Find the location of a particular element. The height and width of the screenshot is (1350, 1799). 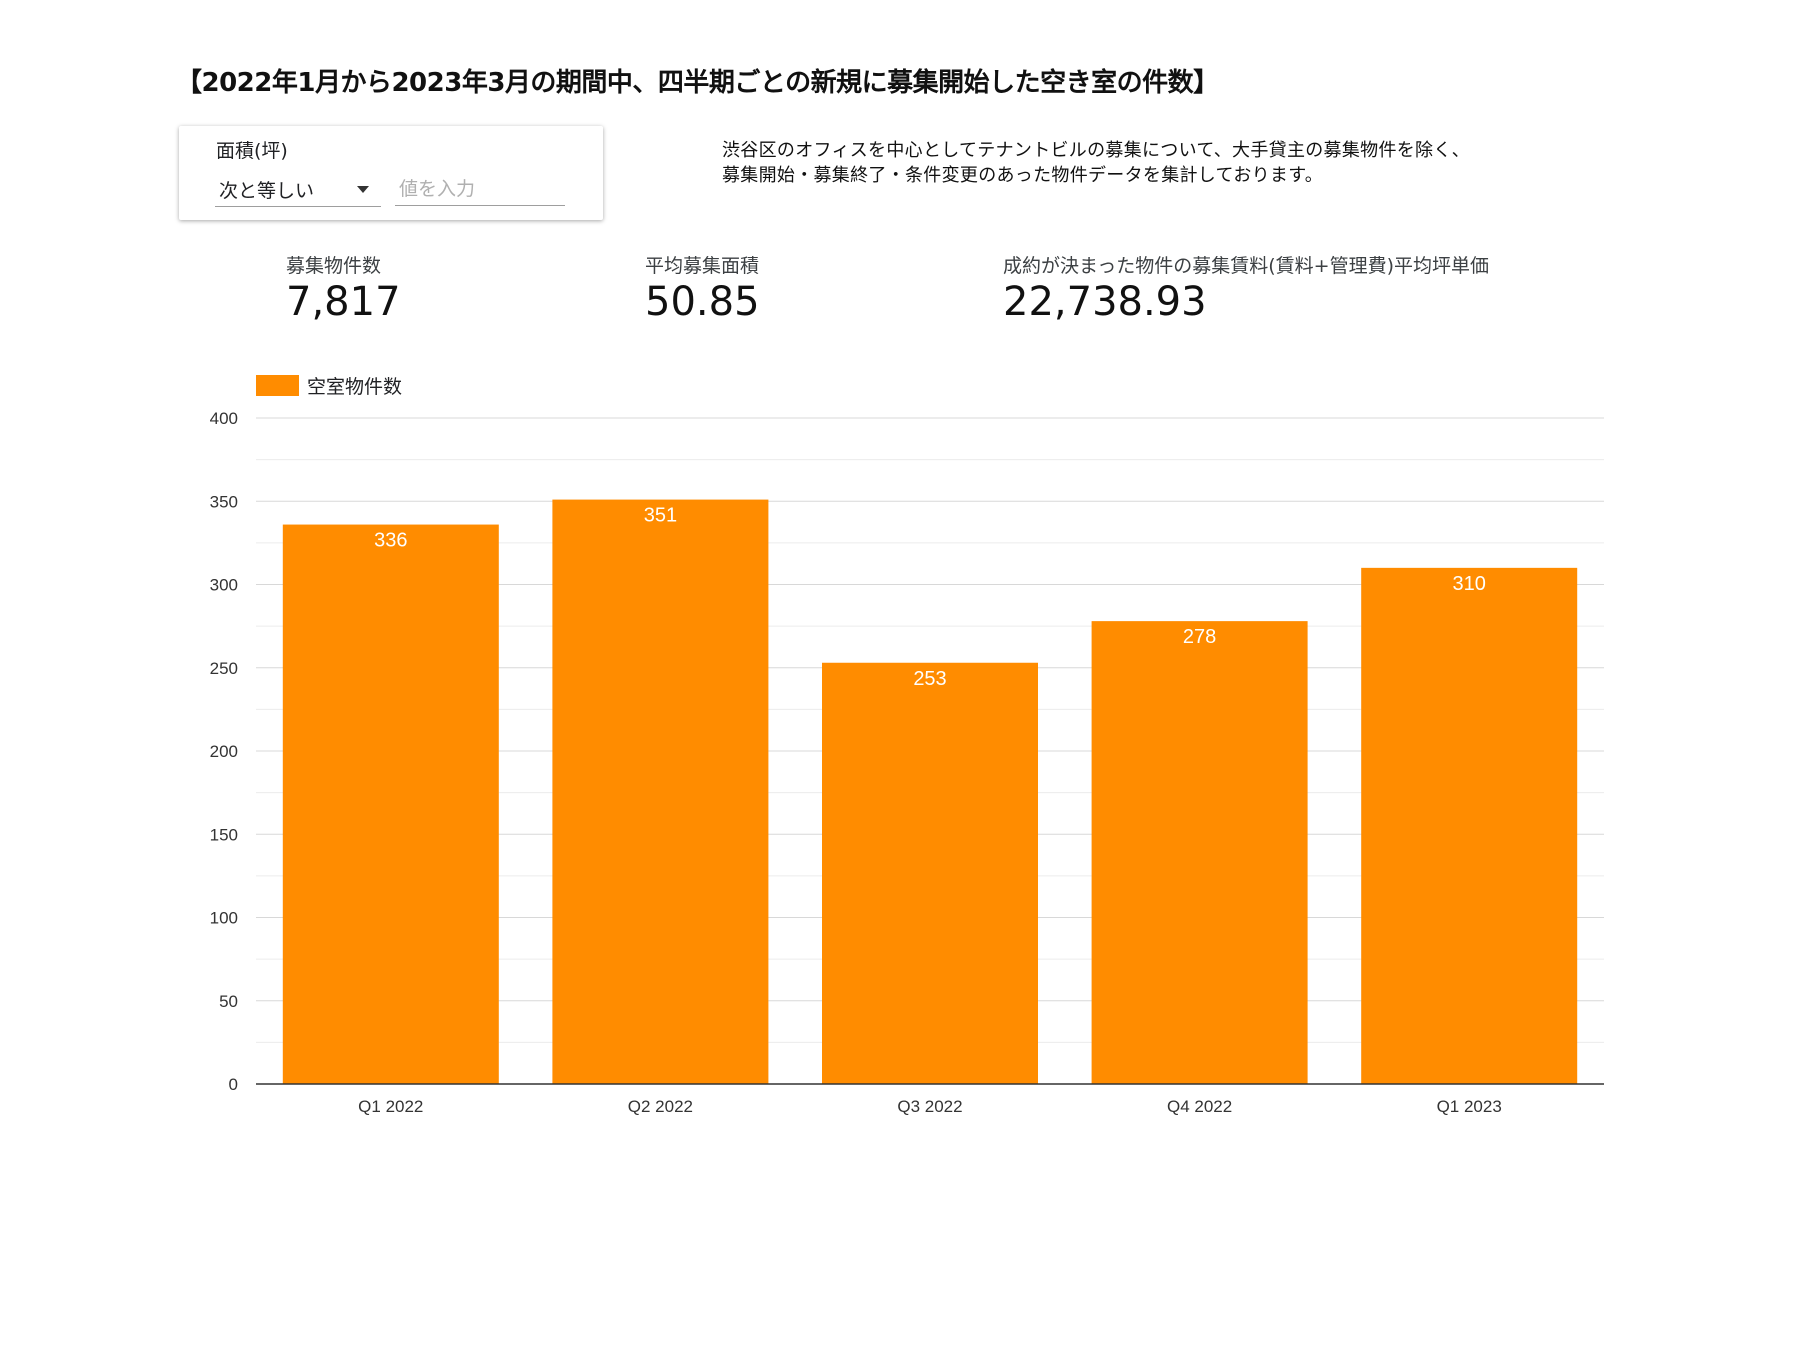

y-tick-label: 150 is located at coordinates (224, 834).